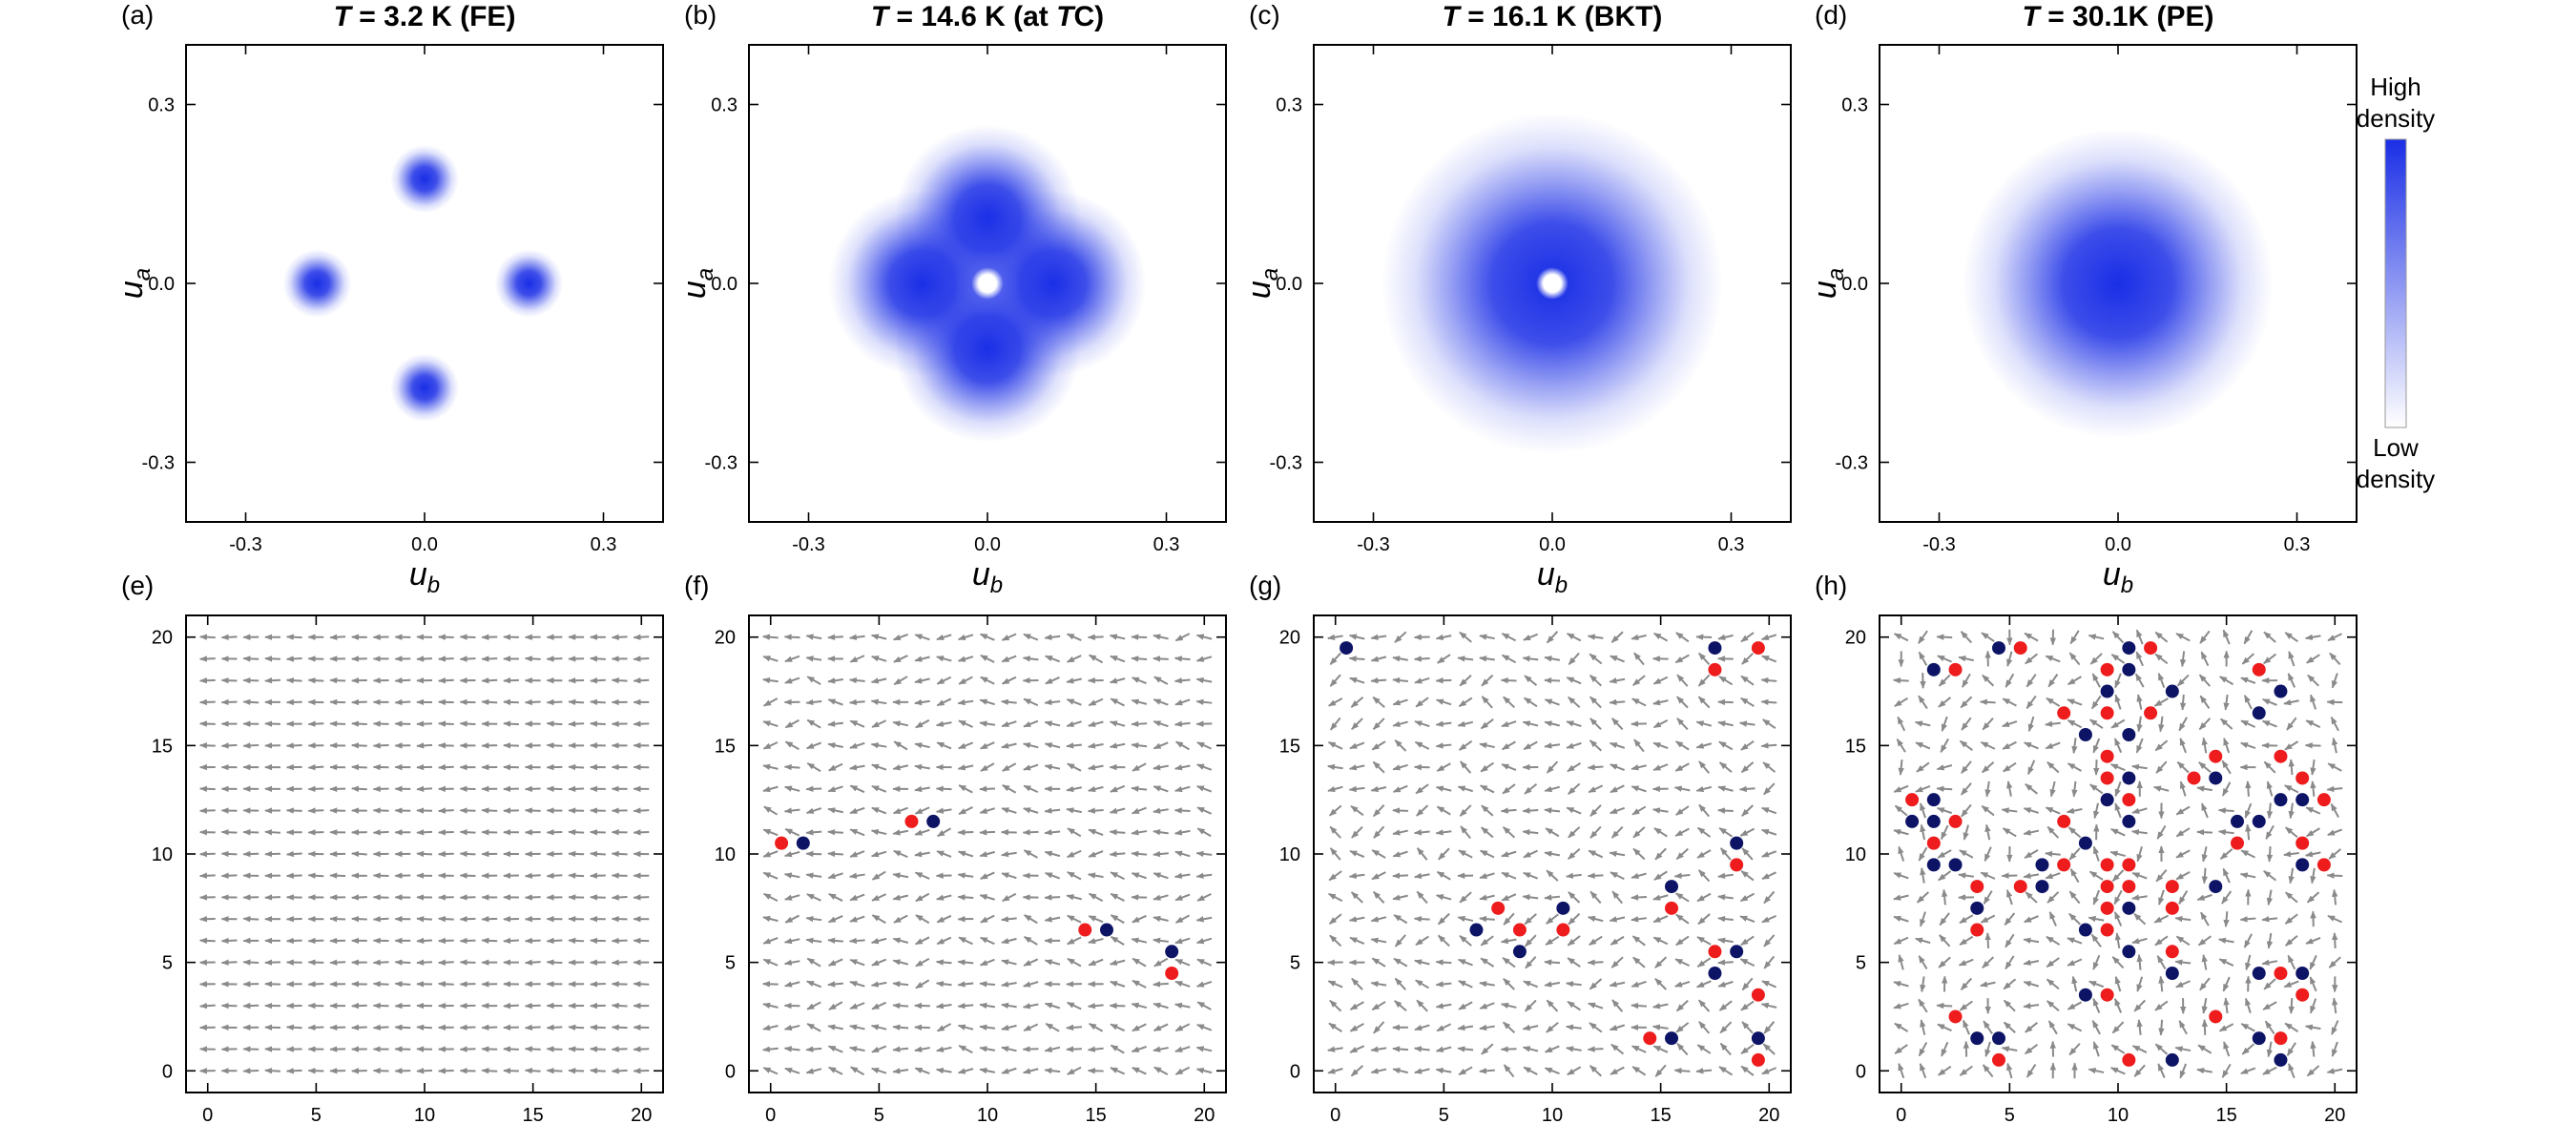 The width and height of the screenshot is (2576, 1124). I want to click on x-tick-label: -0.3, so click(245, 544).